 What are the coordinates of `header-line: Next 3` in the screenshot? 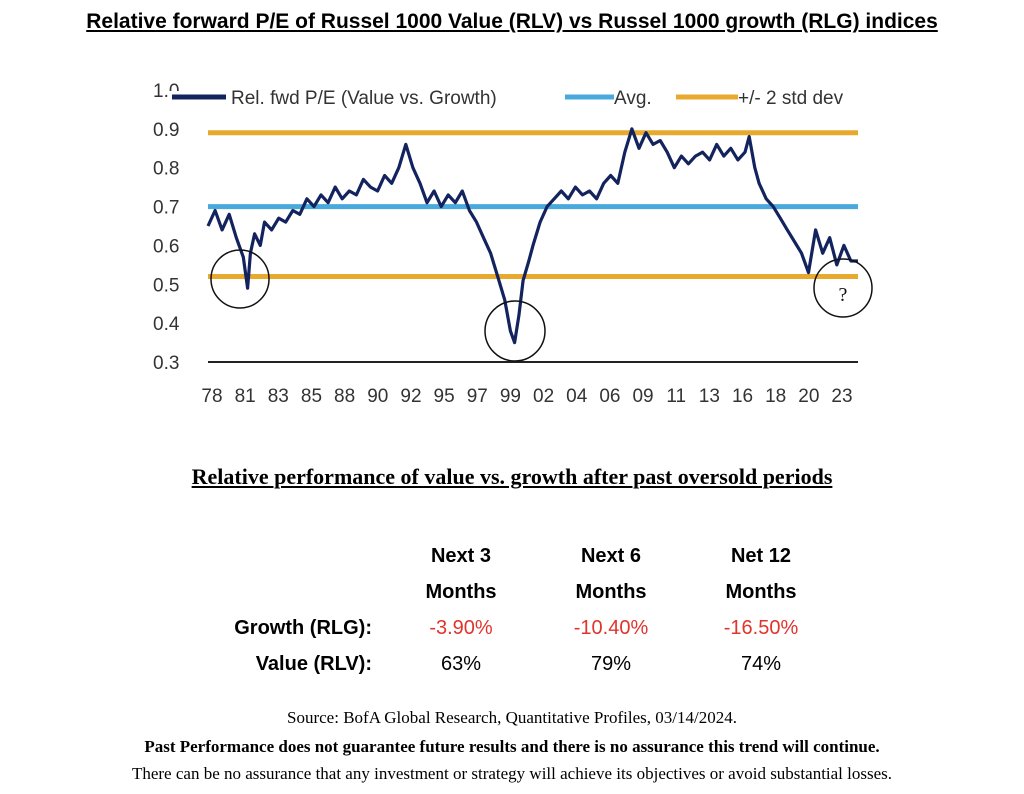 It's located at (461, 556).